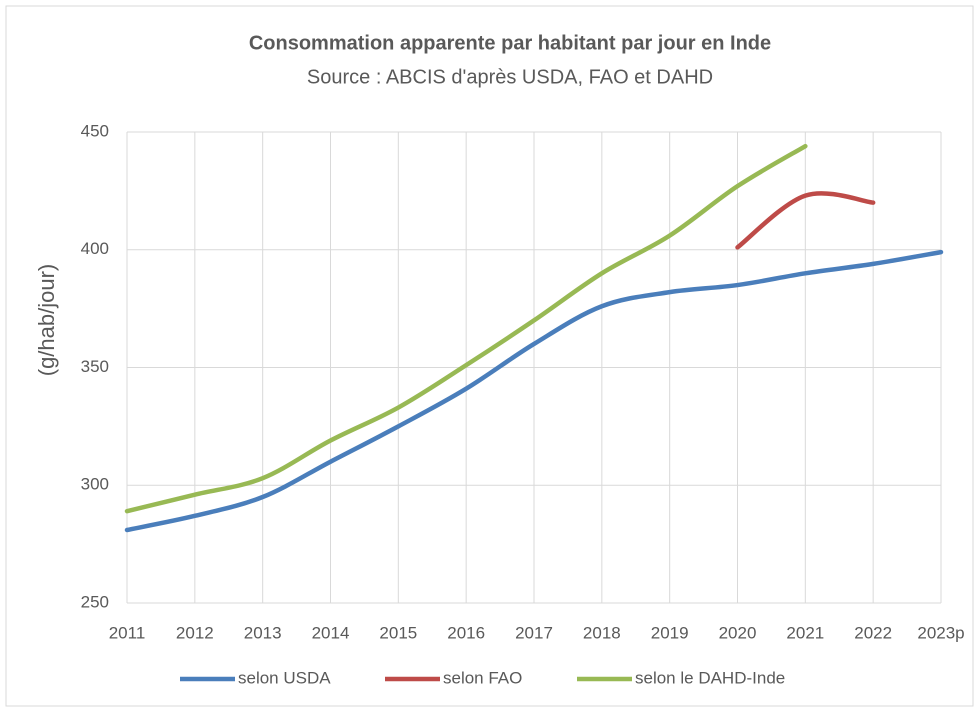 The height and width of the screenshot is (712, 979). I want to click on legend-label: selon le DAHD-Inde, so click(710, 677).